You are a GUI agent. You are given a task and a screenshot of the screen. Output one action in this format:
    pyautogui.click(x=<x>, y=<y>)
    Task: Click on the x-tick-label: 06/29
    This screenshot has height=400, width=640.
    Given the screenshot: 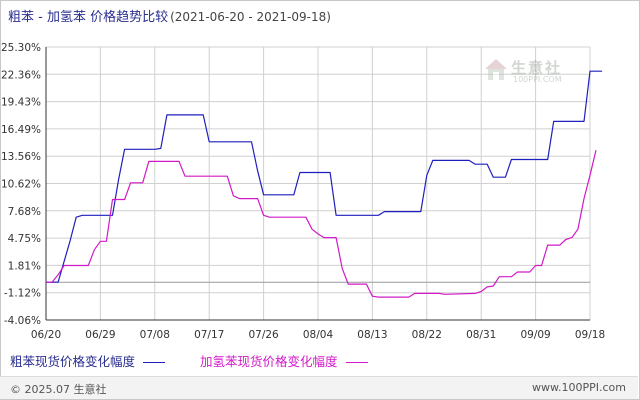 What is the action you would take?
    pyautogui.click(x=100, y=335)
    